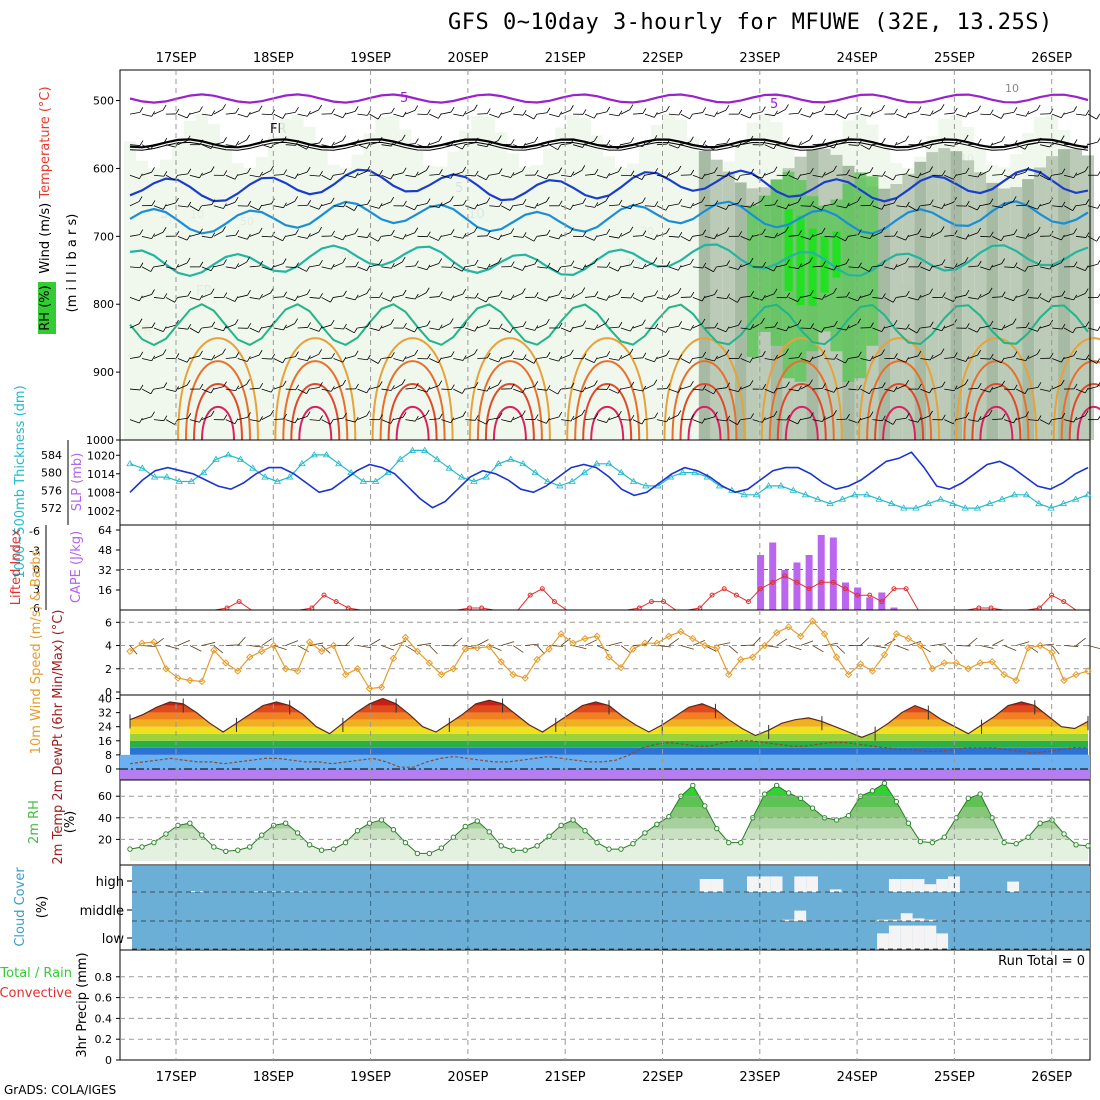 Image resolution: width=1100 pixels, height=1100 pixels. What do you see at coordinates (70, 822) in the screenshot?
I see `rh2m-axis-label: (%)` at bounding box center [70, 822].